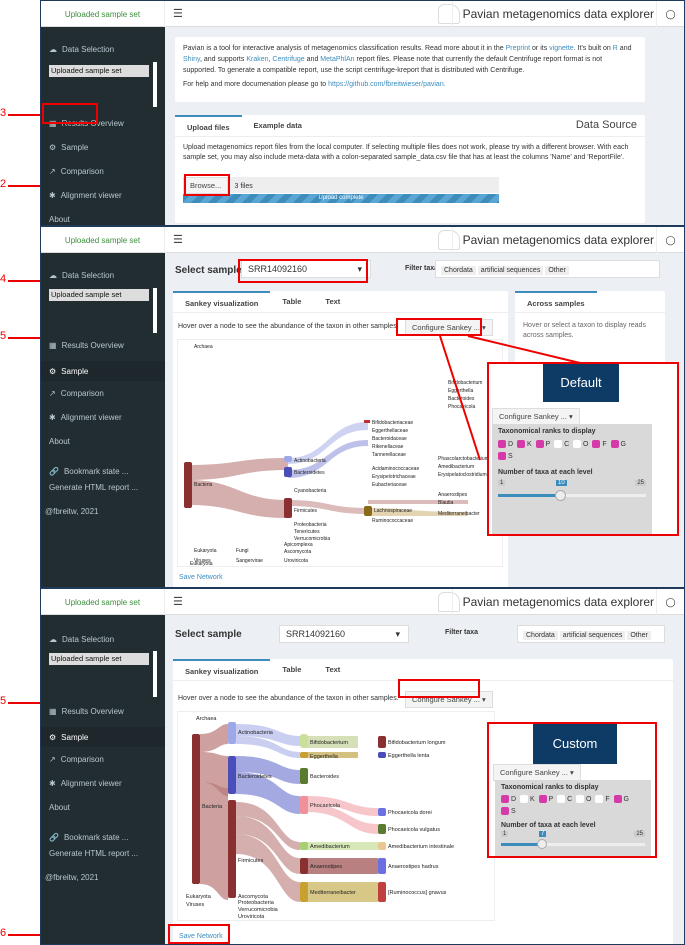  Describe the element at coordinates (337, 59) in the screenshot. I see `metaphlan-link: MetaPhlAn` at that location.